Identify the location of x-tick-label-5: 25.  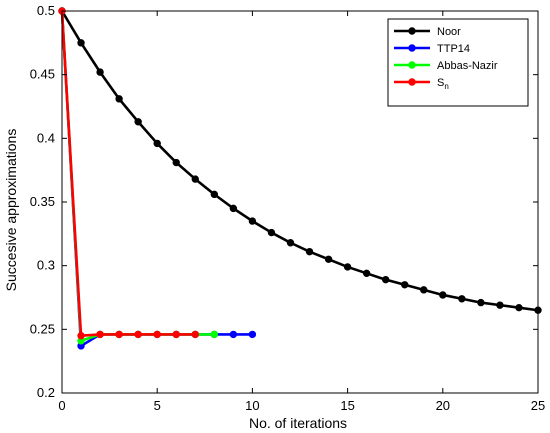
(538, 405).